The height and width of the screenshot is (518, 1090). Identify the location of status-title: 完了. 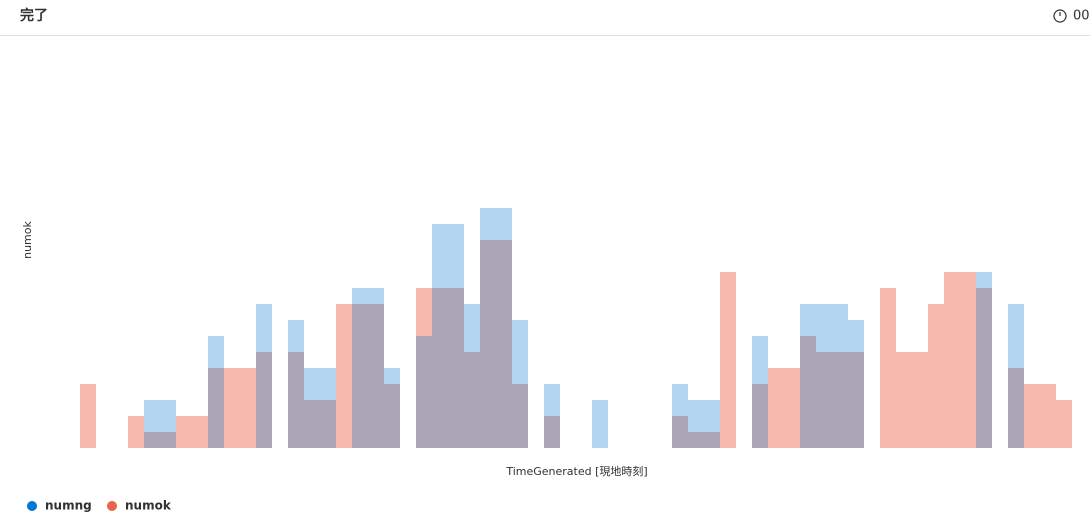
(34, 15).